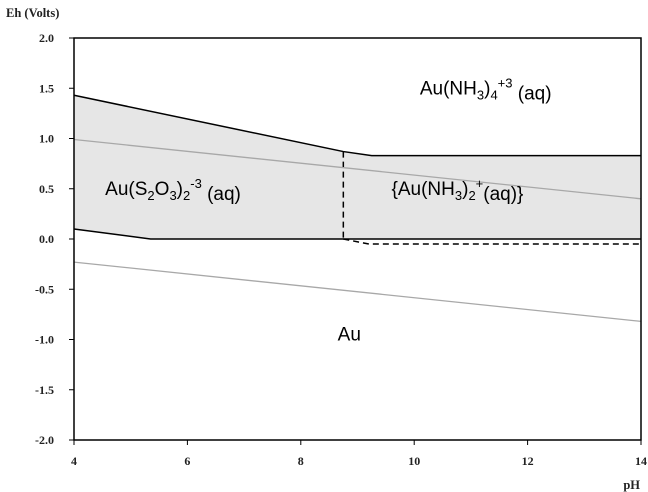 This screenshot has height=492, width=648. Describe the element at coordinates (641, 461) in the screenshot. I see `x-tick-label: 14` at that location.